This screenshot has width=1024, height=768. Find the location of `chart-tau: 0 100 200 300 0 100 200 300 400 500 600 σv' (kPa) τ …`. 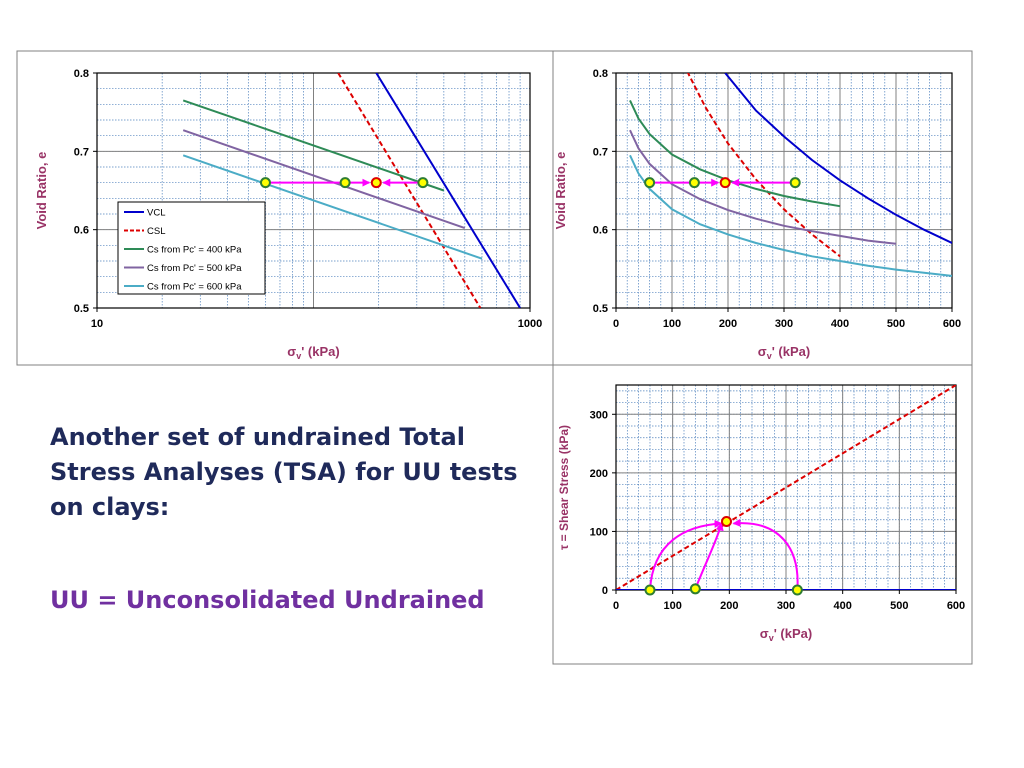

chart-tau: 0 100 200 300 0 100 200 300 400 500 600 σv' (kPa) τ … is located at coordinates (761, 513).